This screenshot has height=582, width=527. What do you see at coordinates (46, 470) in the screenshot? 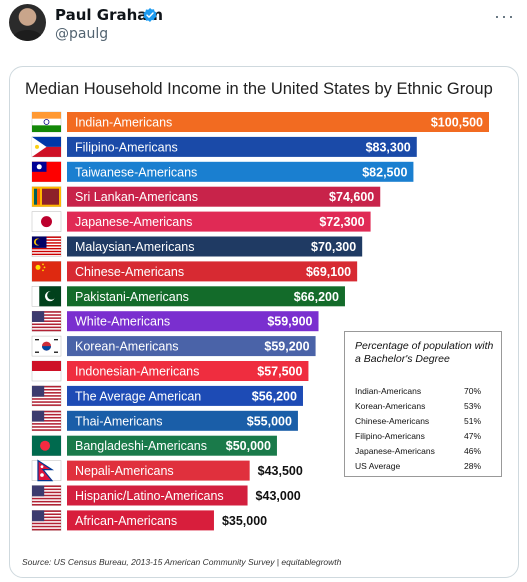
I see `country-flag-nepal-flag-icon` at bounding box center [46, 470].